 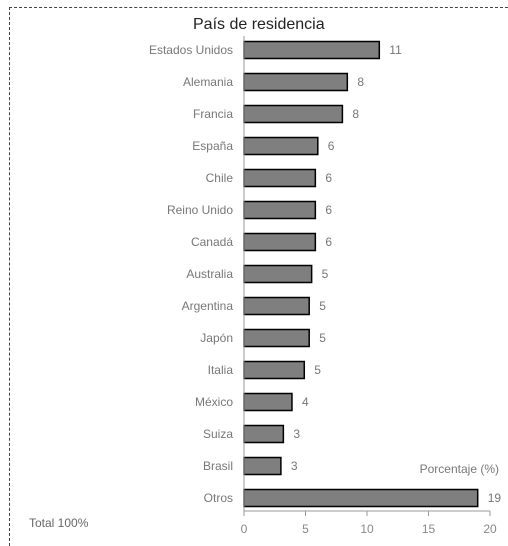 What do you see at coordinates (495, 498) in the screenshot?
I see `value-label: 19` at bounding box center [495, 498].